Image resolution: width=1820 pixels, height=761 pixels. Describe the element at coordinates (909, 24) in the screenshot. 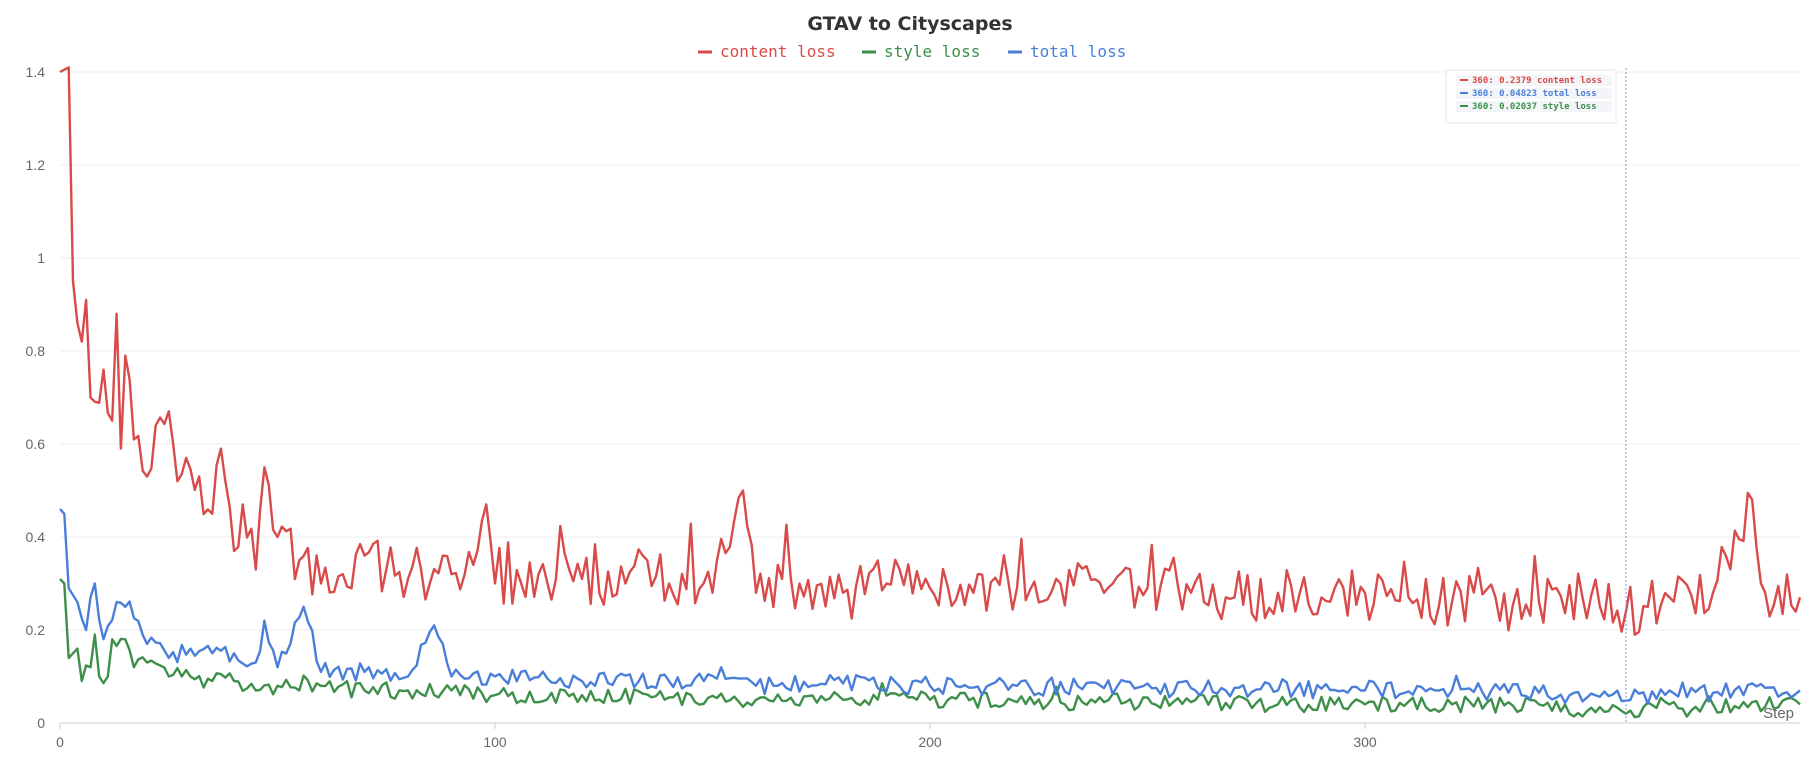

I see `chart-title: GTAV to Cityscapes` at that location.